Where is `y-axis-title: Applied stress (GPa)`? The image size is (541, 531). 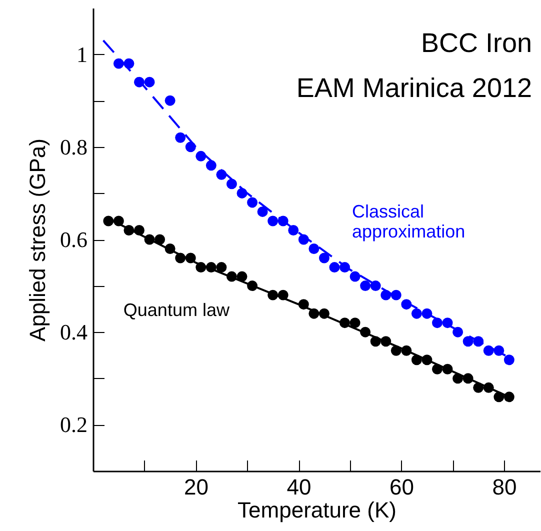 y-axis-title: Applied stress (GPa) is located at coordinates (37, 240).